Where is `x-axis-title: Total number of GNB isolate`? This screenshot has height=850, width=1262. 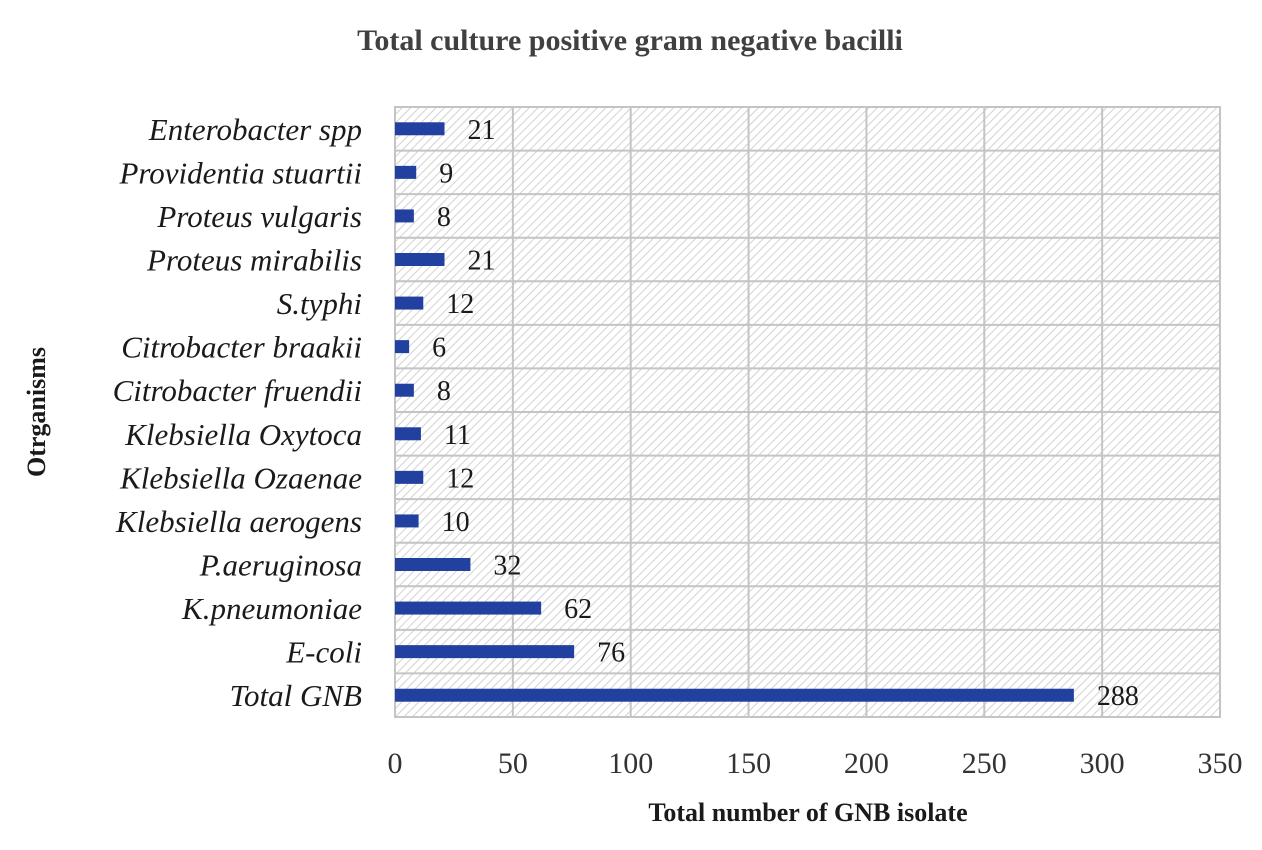
x-axis-title: Total number of GNB isolate is located at coordinates (807, 812).